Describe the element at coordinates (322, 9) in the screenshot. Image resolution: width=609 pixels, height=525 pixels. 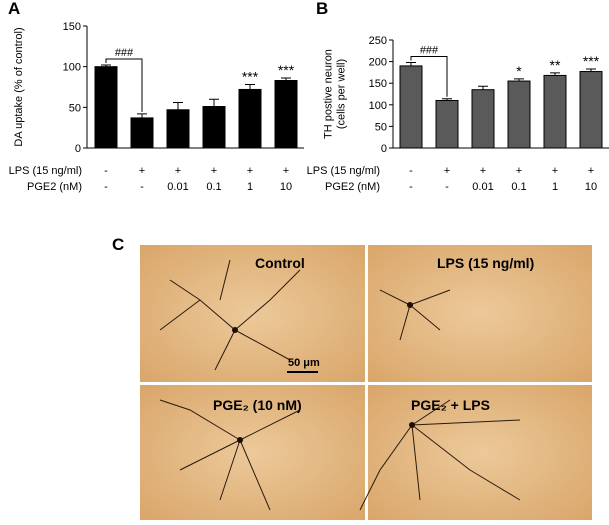
I see `panel-label: B` at that location.